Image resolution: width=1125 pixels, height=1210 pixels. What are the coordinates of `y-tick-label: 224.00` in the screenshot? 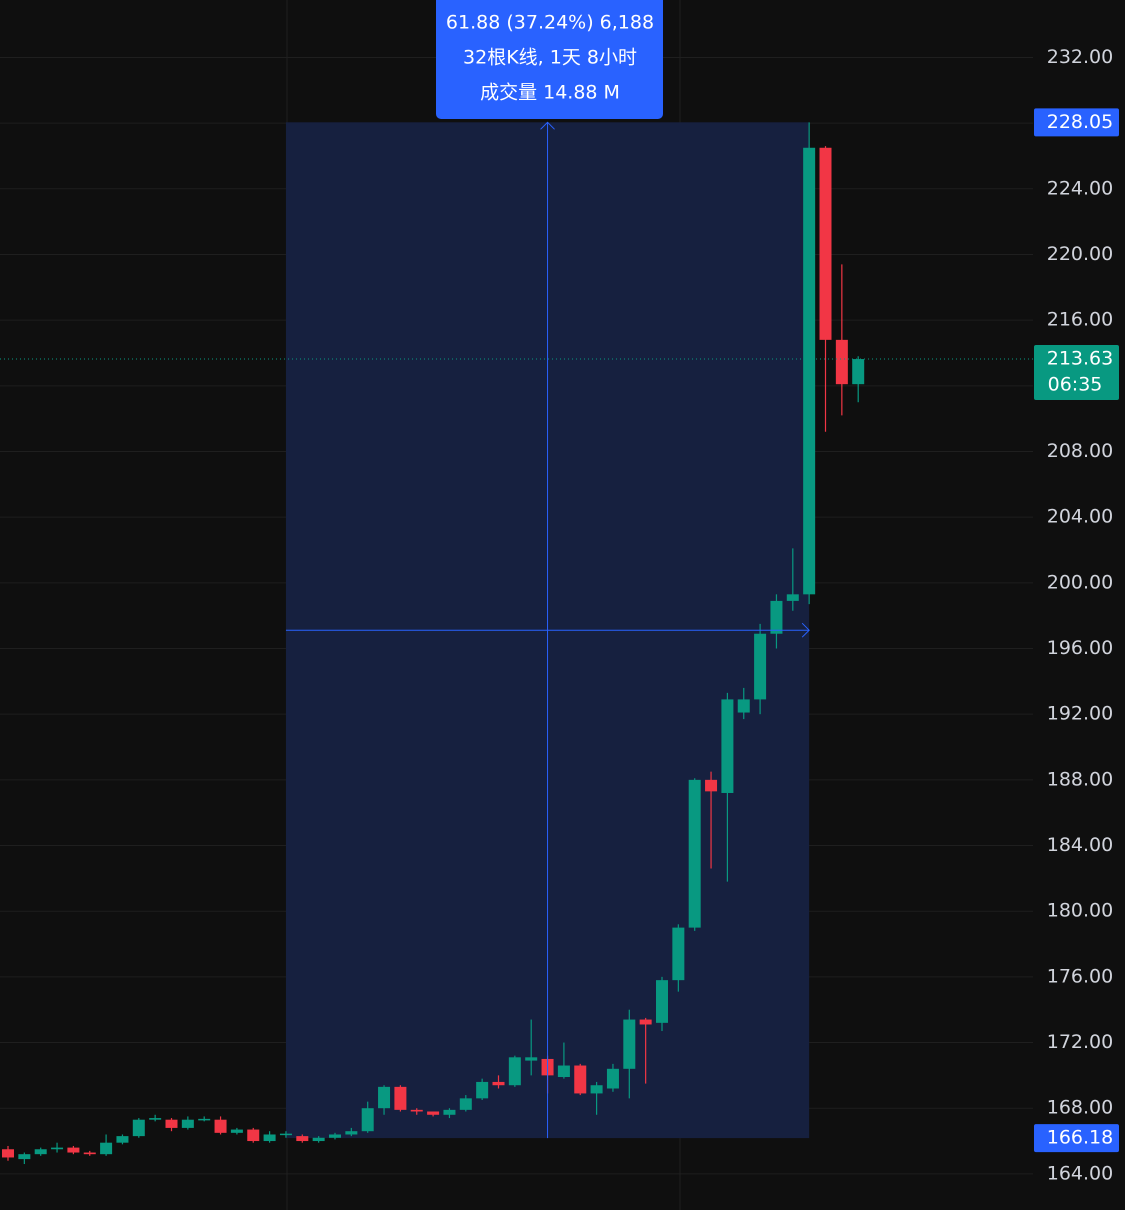 It's located at (1080, 188).